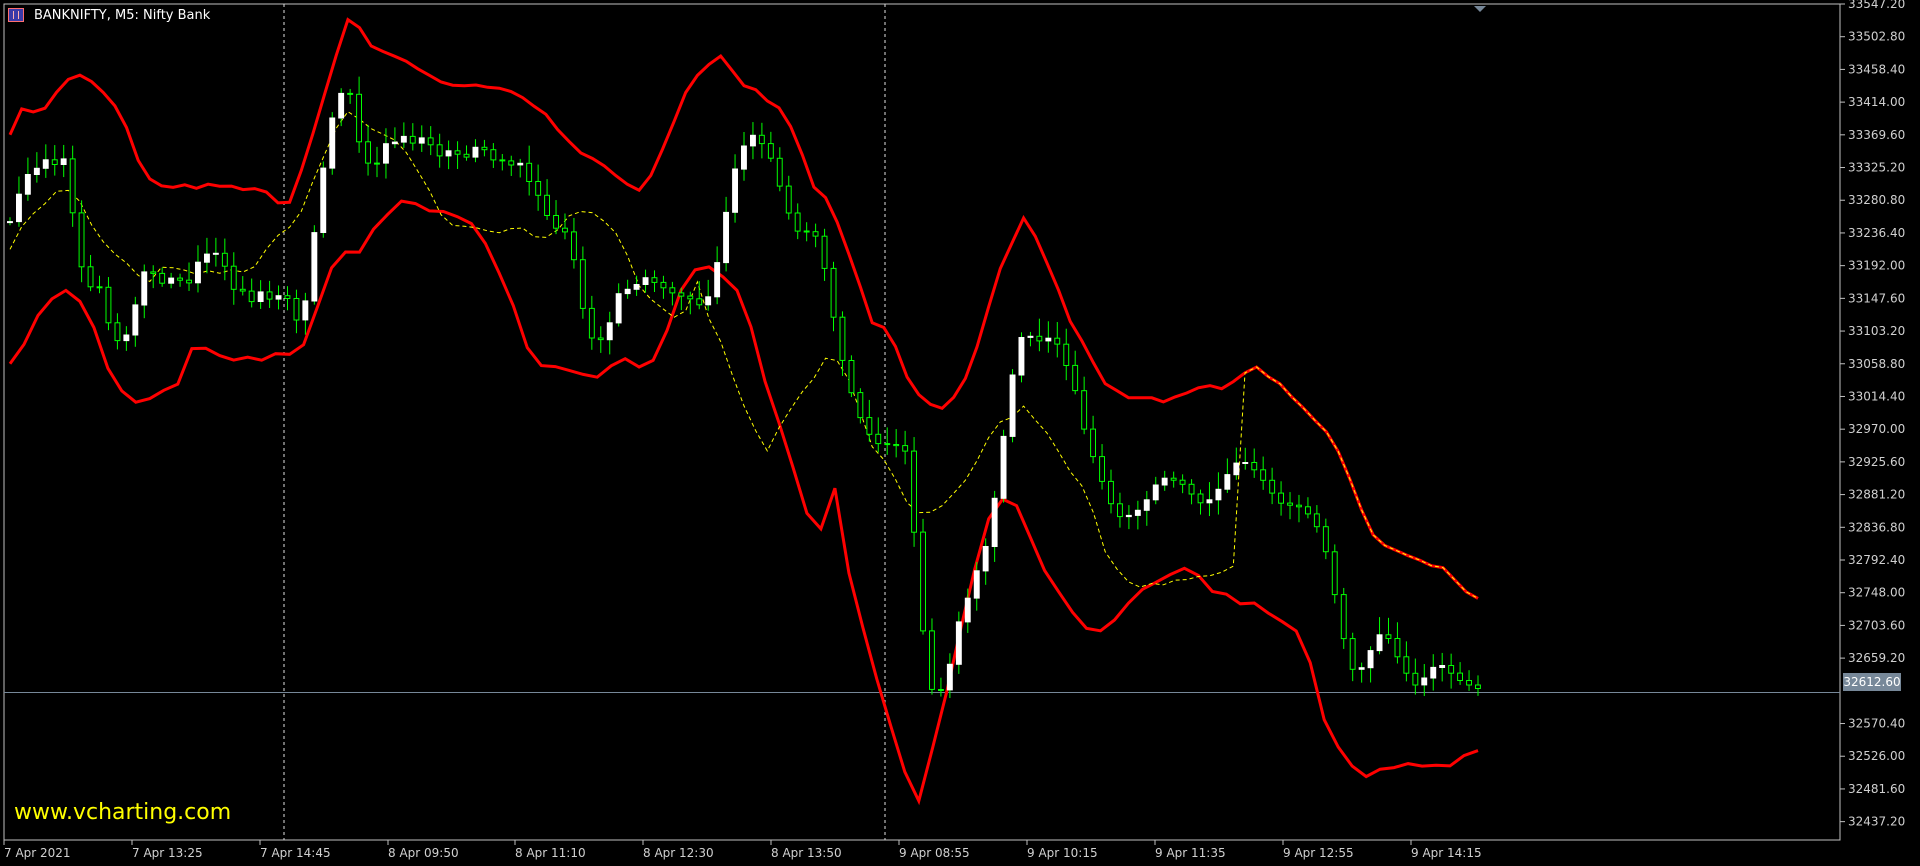 This screenshot has width=1920, height=866. I want to click on price-tick-label: 32437.20, so click(1876, 822).